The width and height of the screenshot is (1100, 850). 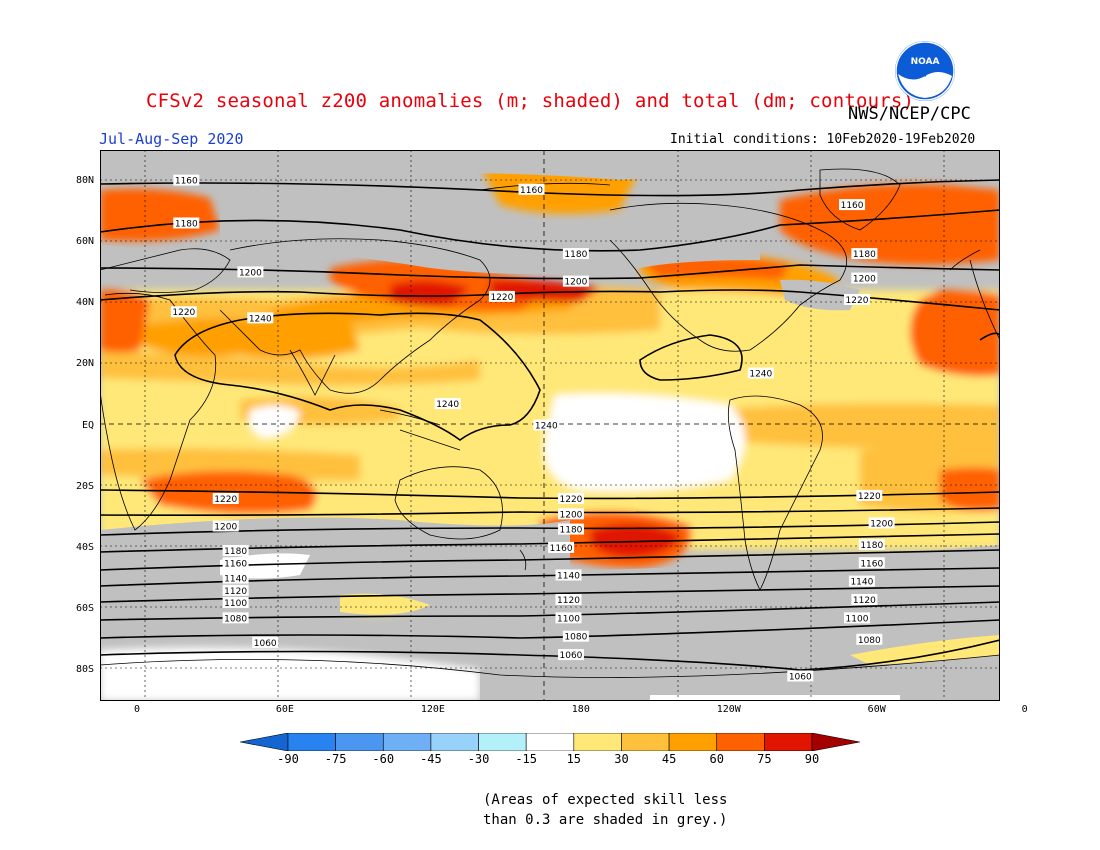 I want to click on colorbar-tick-label: 60, so click(x=716, y=759).